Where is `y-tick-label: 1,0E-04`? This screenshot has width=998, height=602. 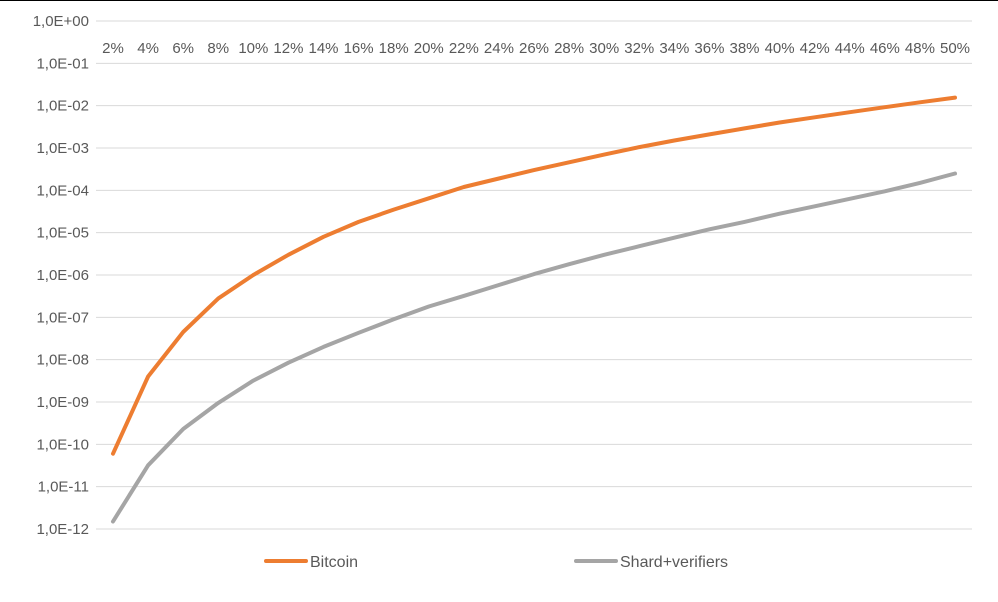 y-tick-label: 1,0E-04 is located at coordinates (62, 190).